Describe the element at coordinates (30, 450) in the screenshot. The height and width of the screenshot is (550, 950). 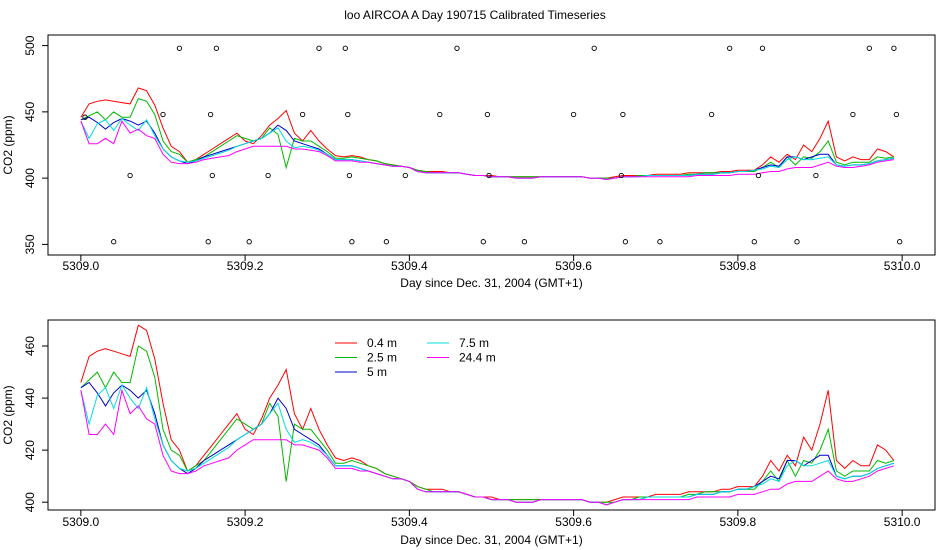
I see `y-tick-label: 420` at that location.